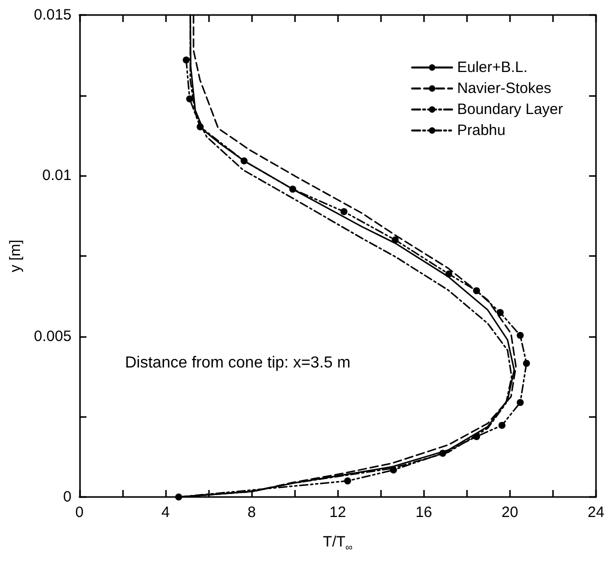  I want to click on x-tick-label: 4, so click(165, 512).